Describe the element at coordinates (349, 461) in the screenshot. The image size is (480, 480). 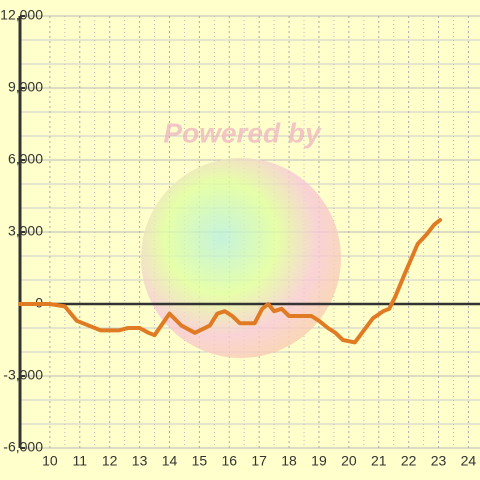
I see `x-tick-label: 20` at that location.